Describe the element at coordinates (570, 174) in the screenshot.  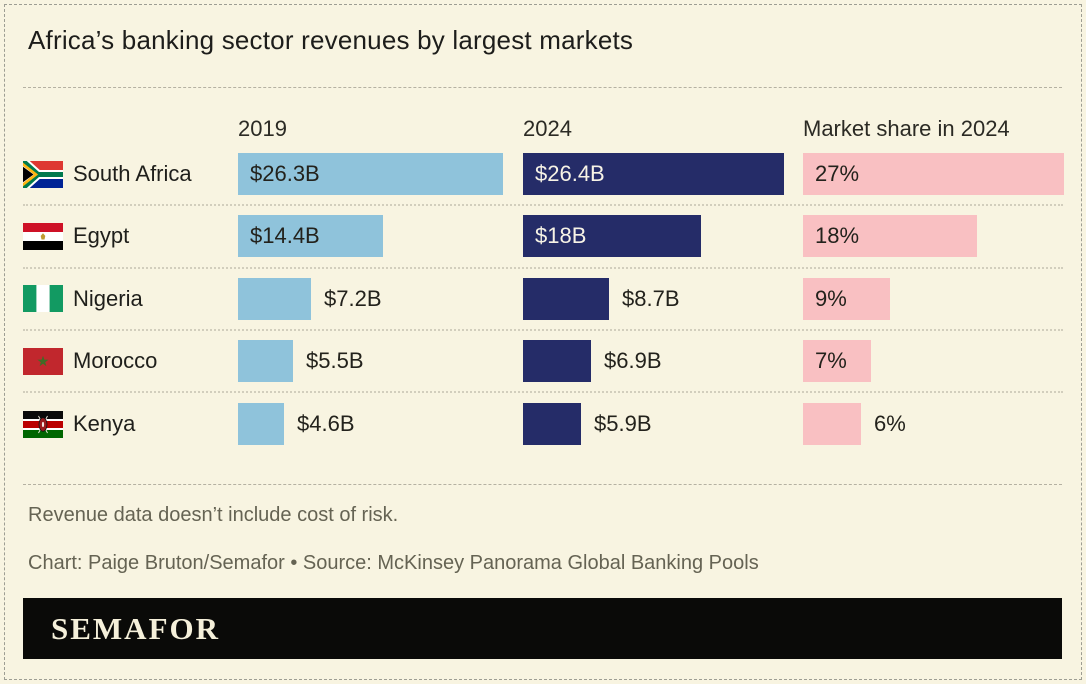
I see `bar-value-label: $26.4B` at that location.